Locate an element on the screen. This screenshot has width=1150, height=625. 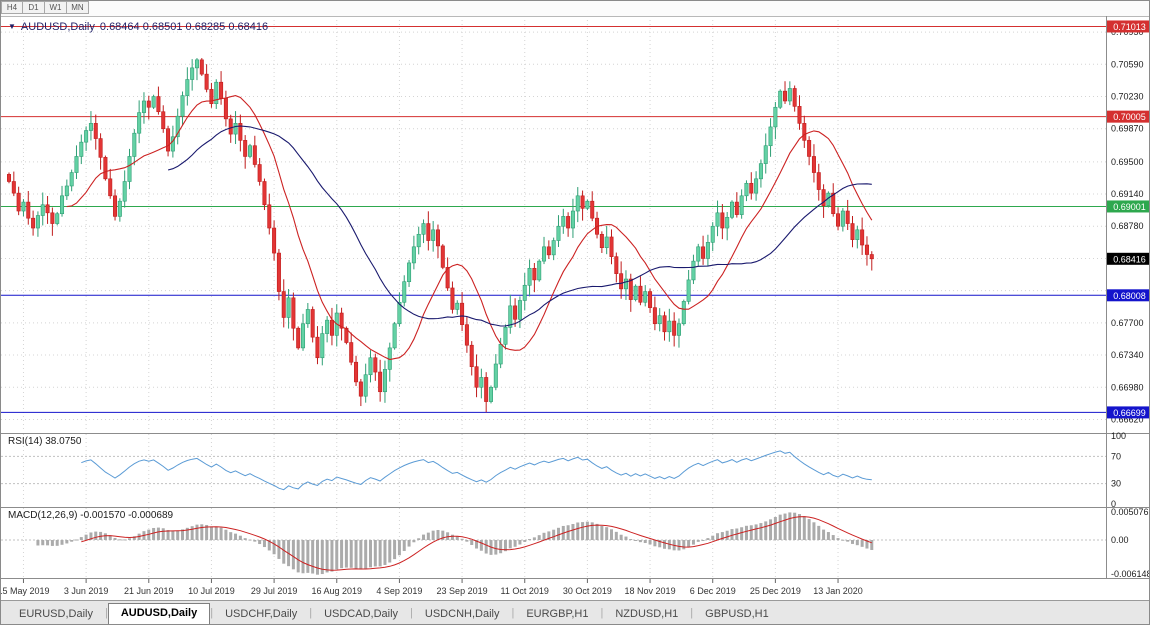
period-tab-group: H4 D1 W1 MN is located at coordinates (575, 8).